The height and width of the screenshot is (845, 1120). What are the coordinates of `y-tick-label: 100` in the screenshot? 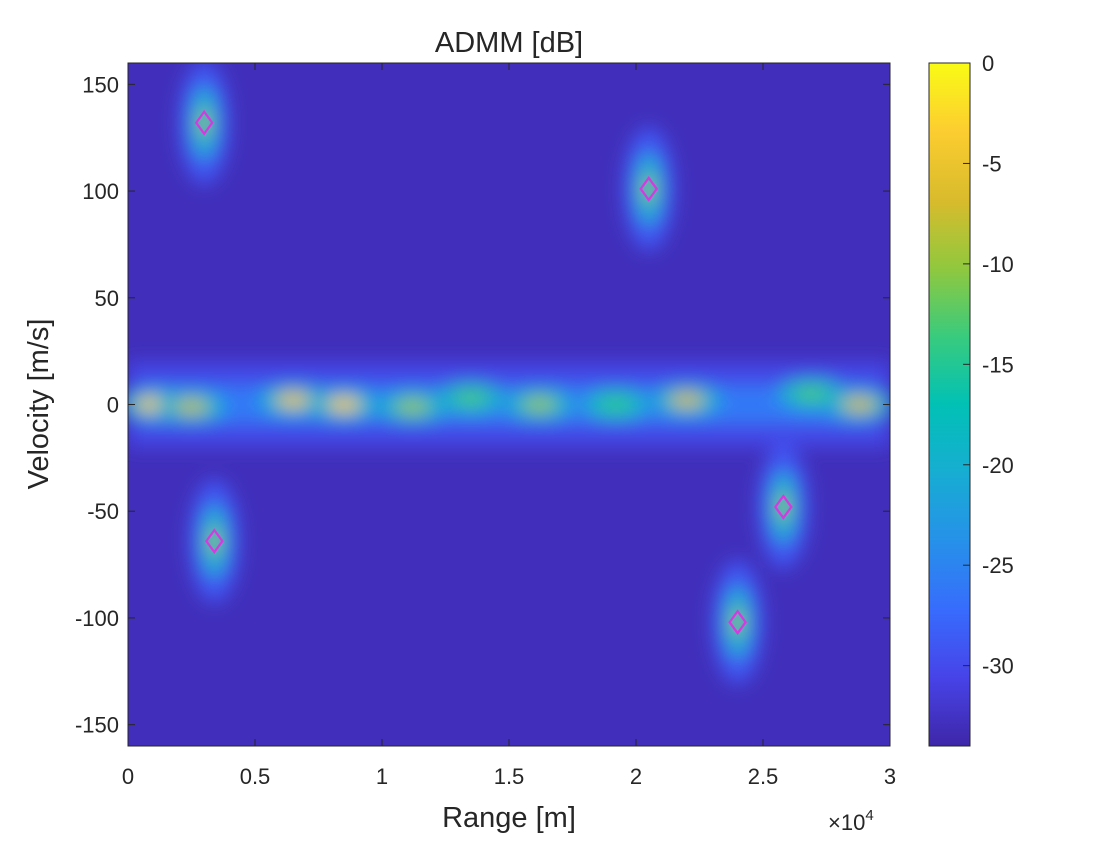 It's located at (100, 191).